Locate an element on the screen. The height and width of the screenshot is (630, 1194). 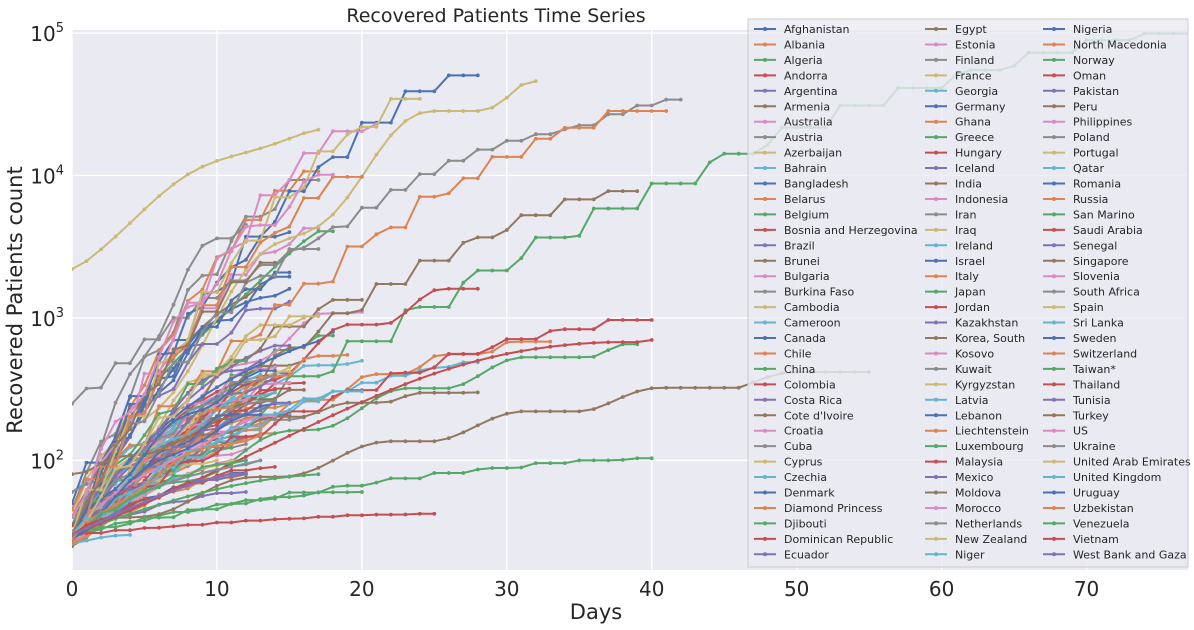
legend-label: Chile is located at coordinates (798, 353).